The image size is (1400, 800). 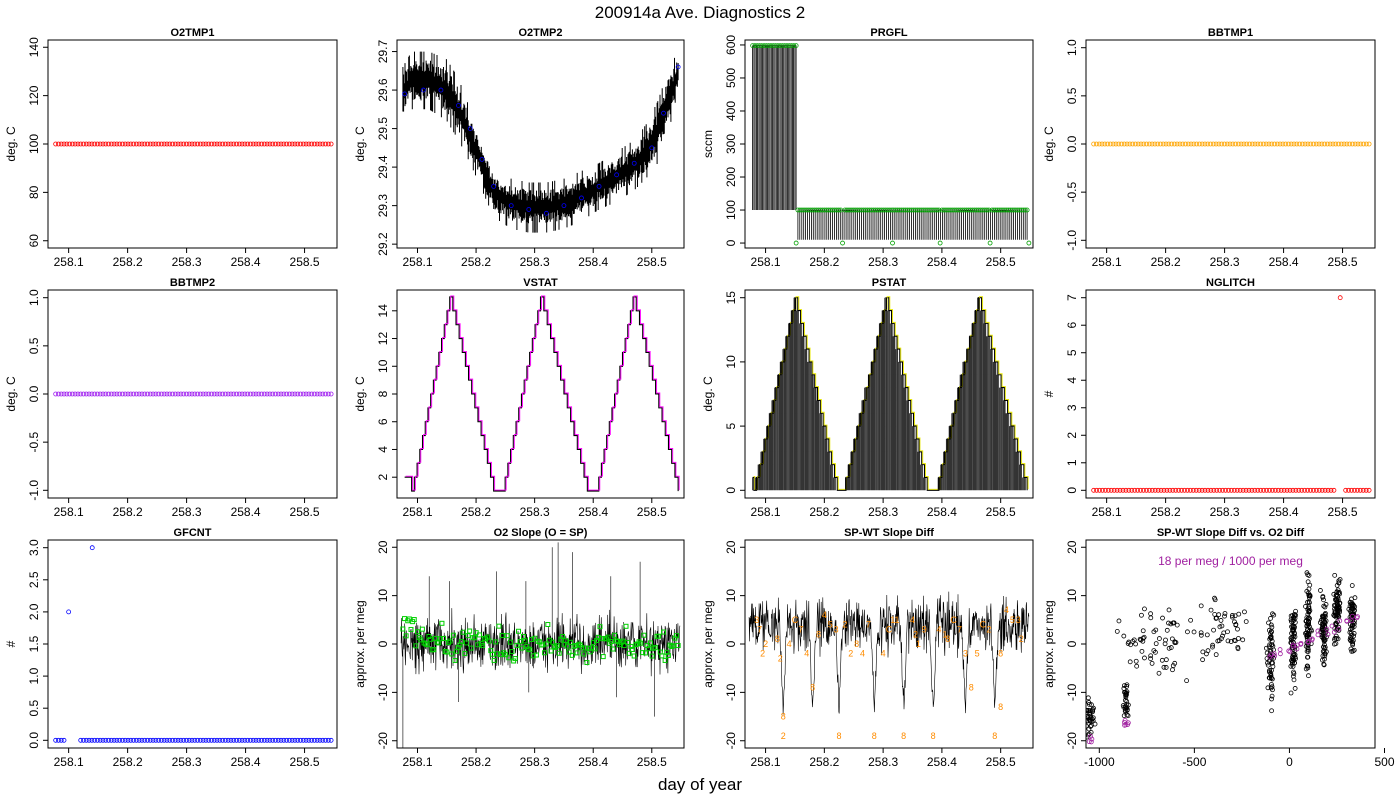 I want to click on x-tick-label-o2tmp2: 258.4, so click(x=593, y=262).